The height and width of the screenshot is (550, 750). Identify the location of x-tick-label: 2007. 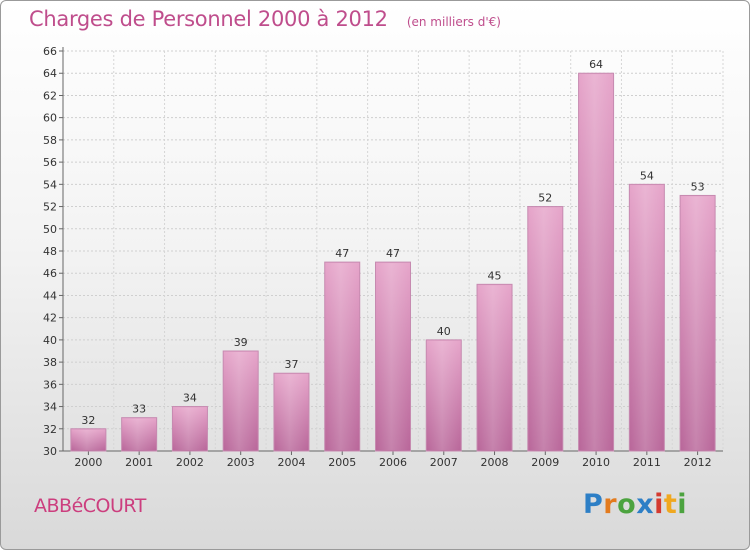
(444, 462).